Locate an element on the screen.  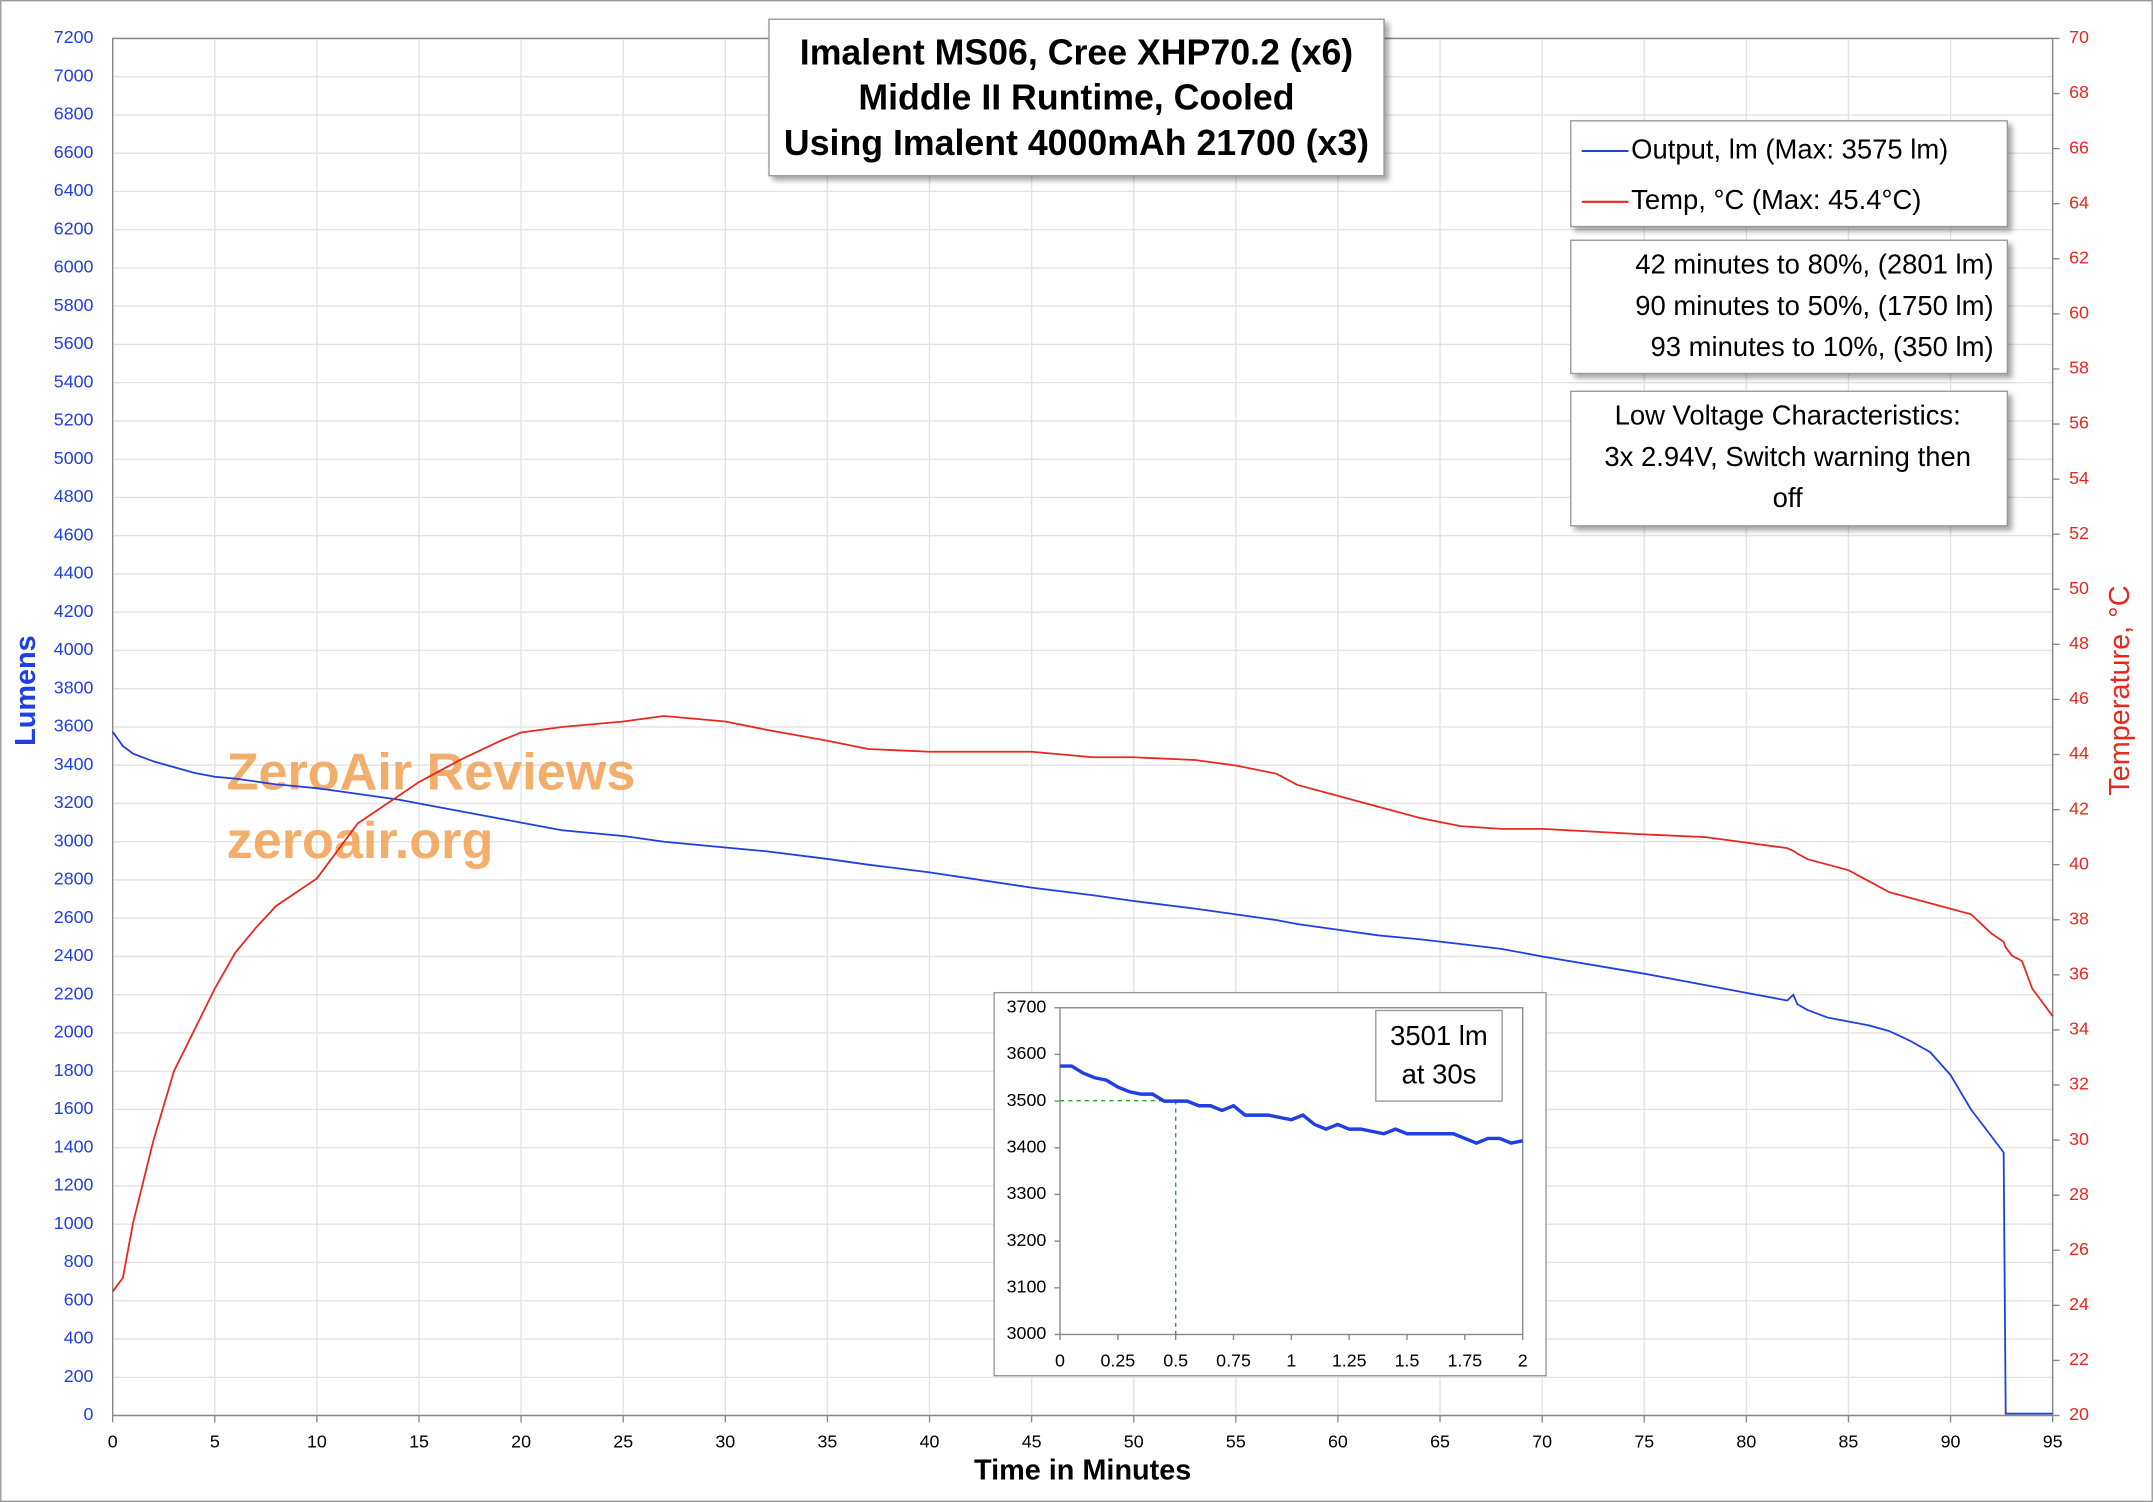
y-tick-label: 2200 is located at coordinates (74, 993).